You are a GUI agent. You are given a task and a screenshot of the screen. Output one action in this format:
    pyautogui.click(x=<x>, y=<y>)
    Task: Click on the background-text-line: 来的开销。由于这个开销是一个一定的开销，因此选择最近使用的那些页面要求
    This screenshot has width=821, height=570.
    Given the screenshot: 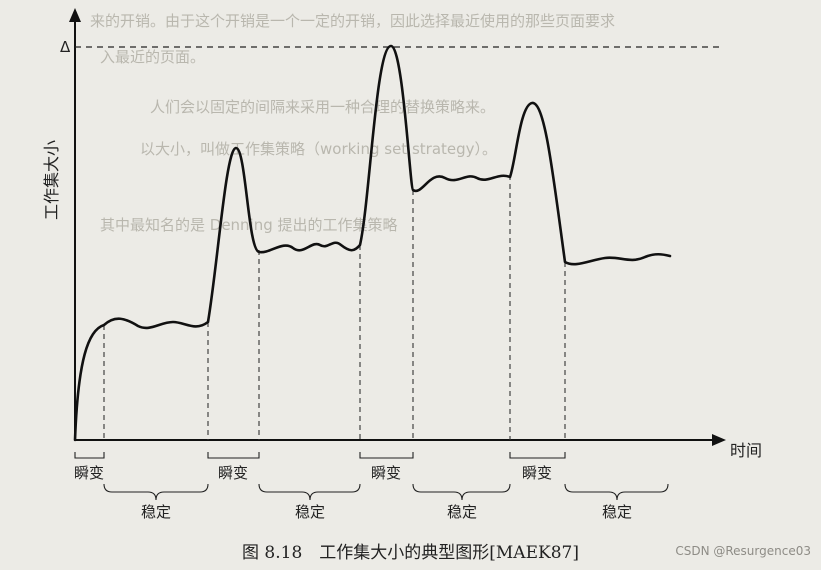 What is the action you would take?
    pyautogui.click(x=352, y=21)
    